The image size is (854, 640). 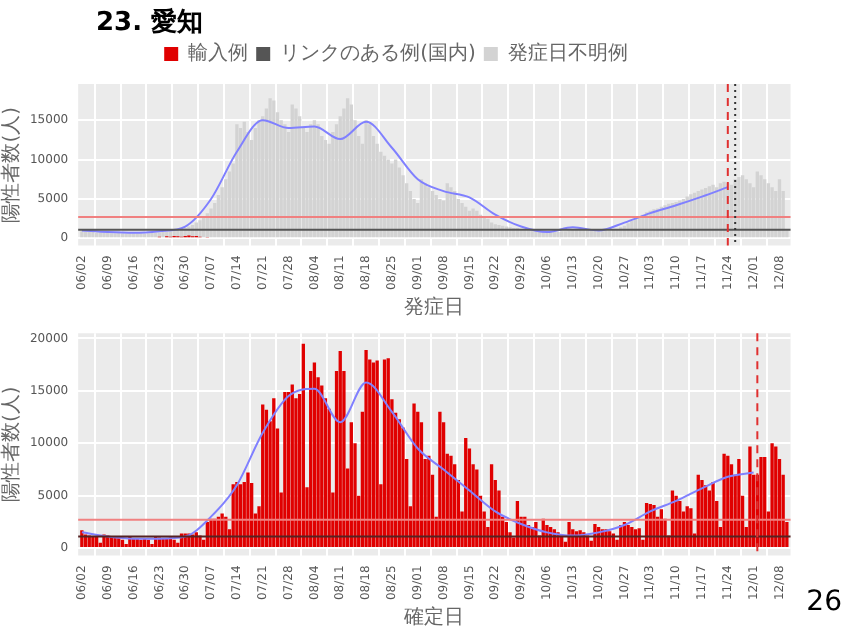 I want to click on x-axis-title: 発症日, so click(x=434, y=307).